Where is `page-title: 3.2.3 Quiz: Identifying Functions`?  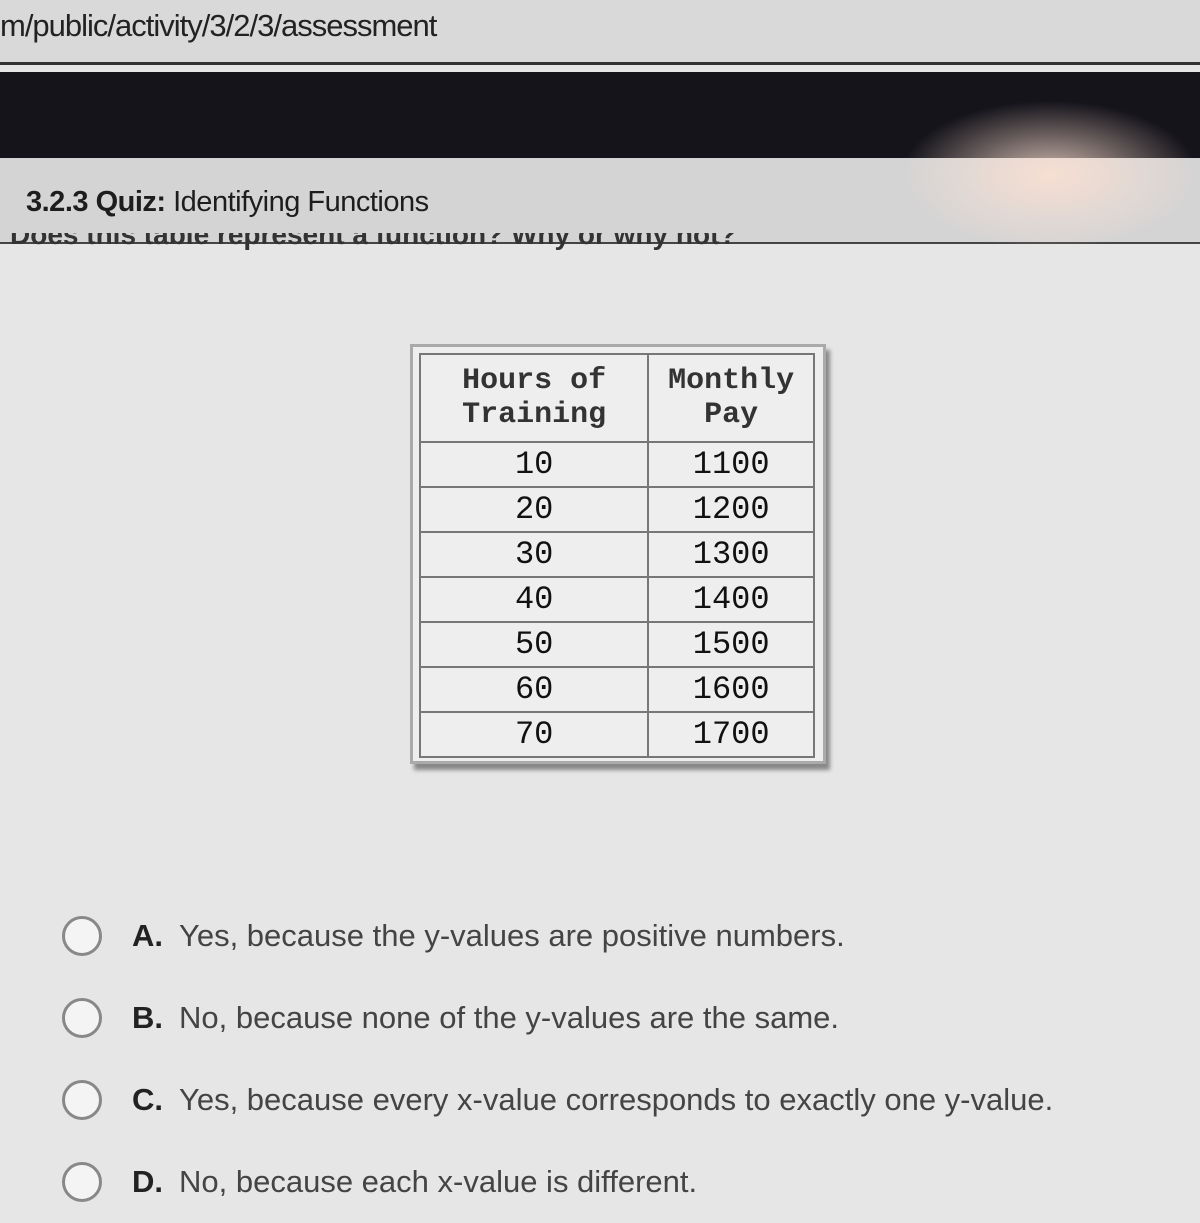
page-title: 3.2.3 Quiz: Identifying Functions is located at coordinates (227, 202).